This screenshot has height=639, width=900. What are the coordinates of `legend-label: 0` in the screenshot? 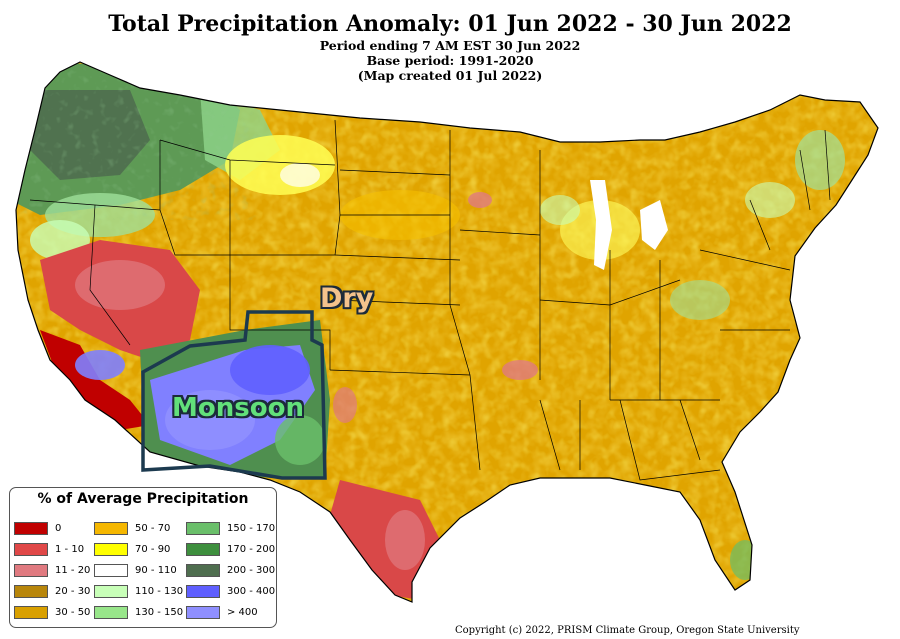 It's located at (58, 528).